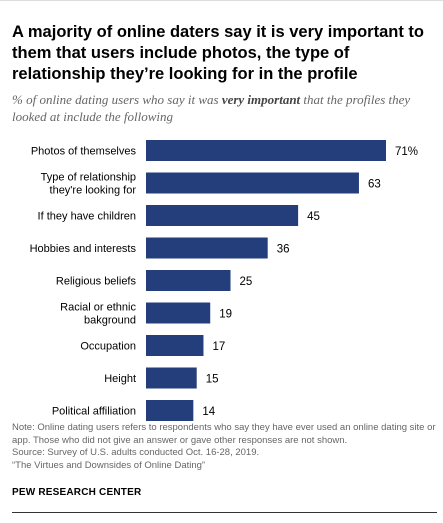 This screenshot has height=523, width=443. I want to click on category-label: Political affiliation, so click(94, 412).